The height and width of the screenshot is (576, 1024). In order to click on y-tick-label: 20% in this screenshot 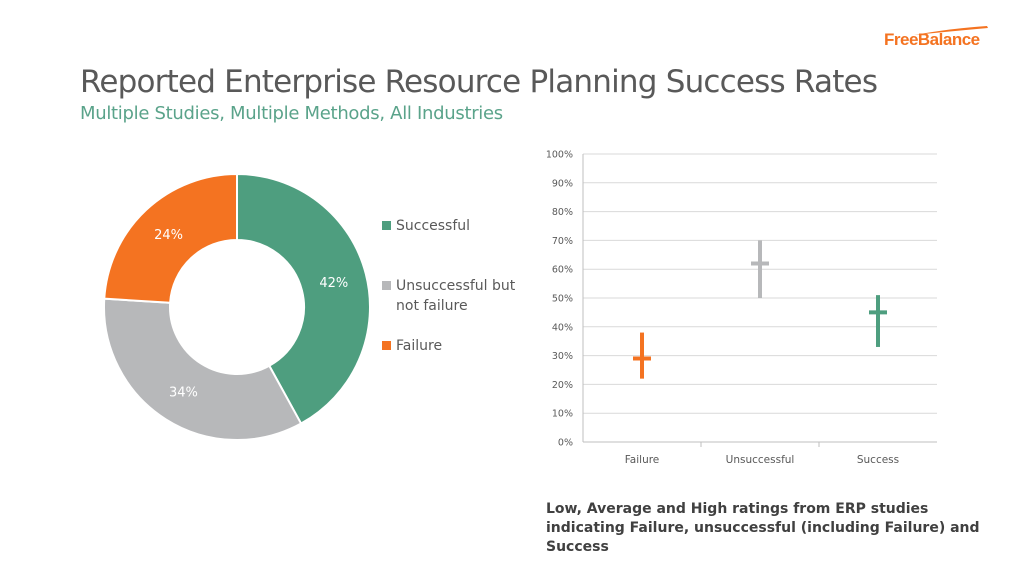, I will do `click(562, 385)`.